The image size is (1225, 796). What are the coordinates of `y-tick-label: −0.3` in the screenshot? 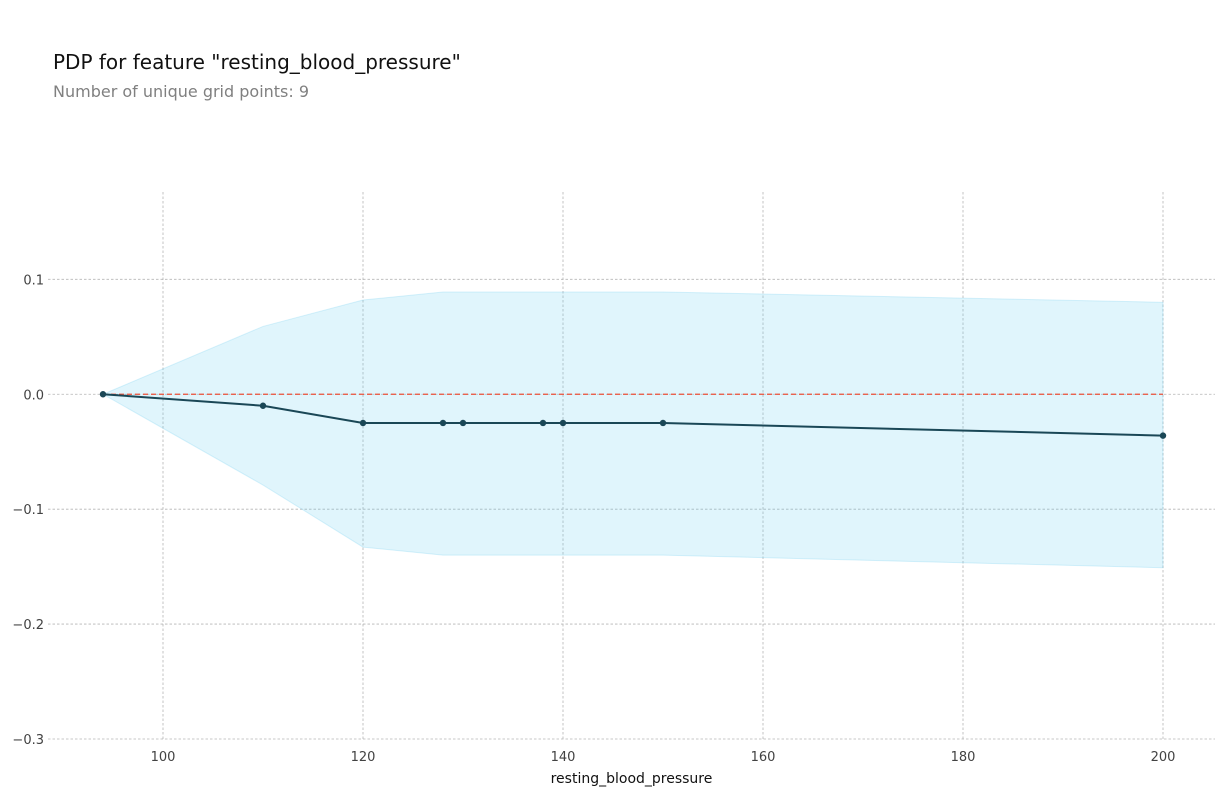 It's located at (28, 740).